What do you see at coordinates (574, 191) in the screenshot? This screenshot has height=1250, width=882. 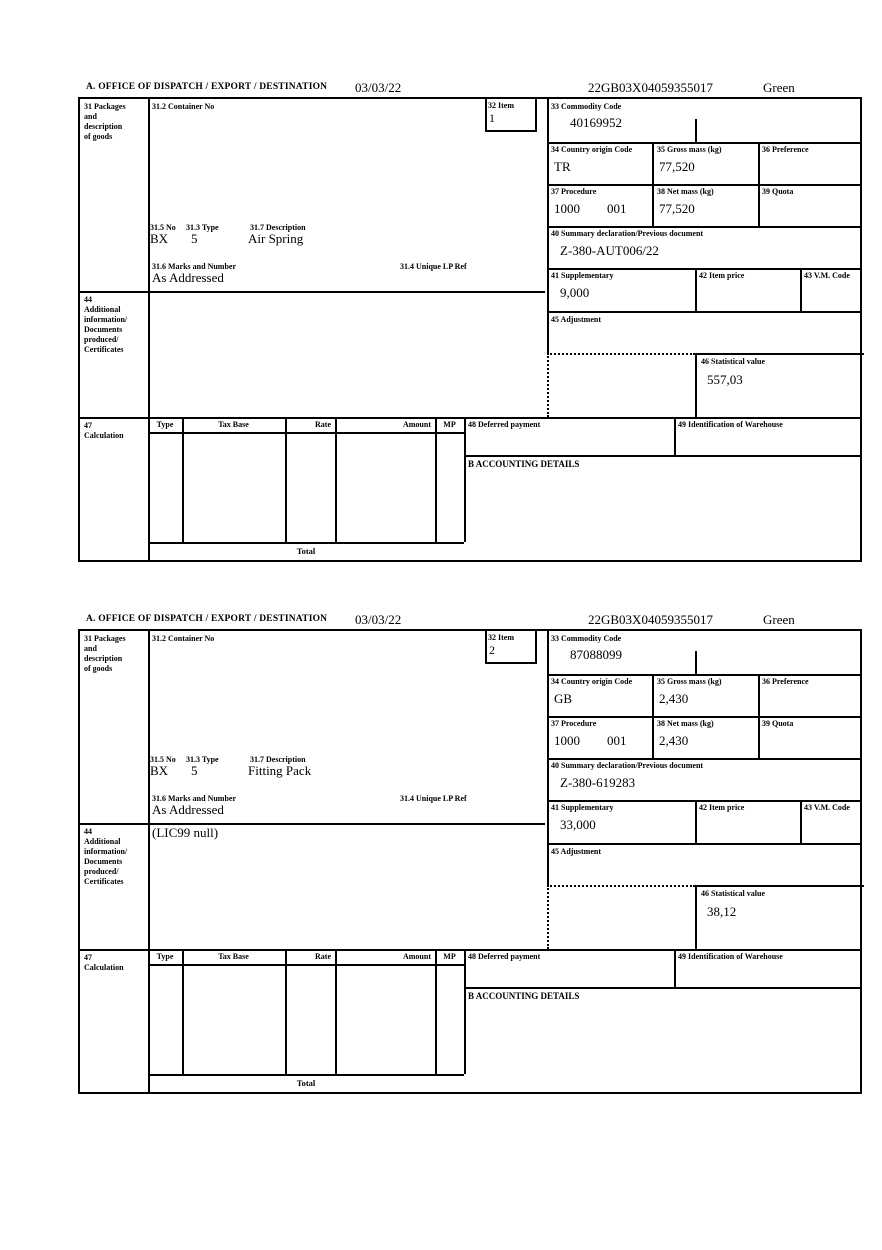 I see `procedure-label: 37 Procedure` at bounding box center [574, 191].